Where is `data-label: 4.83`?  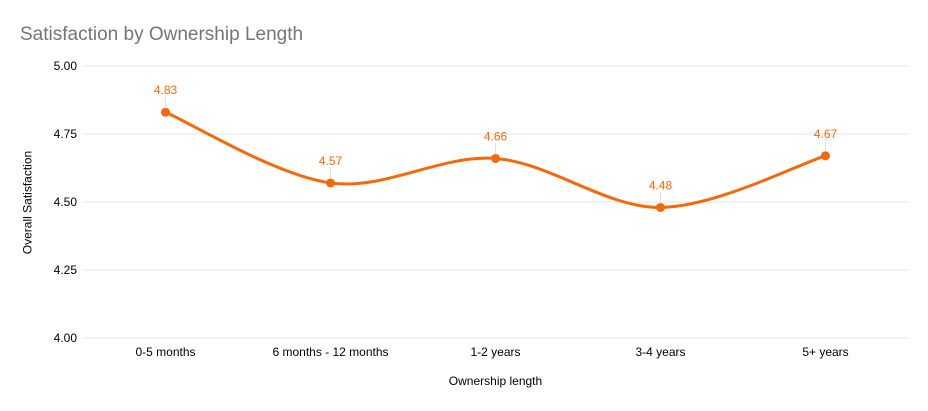 data-label: 4.83 is located at coordinates (166, 90).